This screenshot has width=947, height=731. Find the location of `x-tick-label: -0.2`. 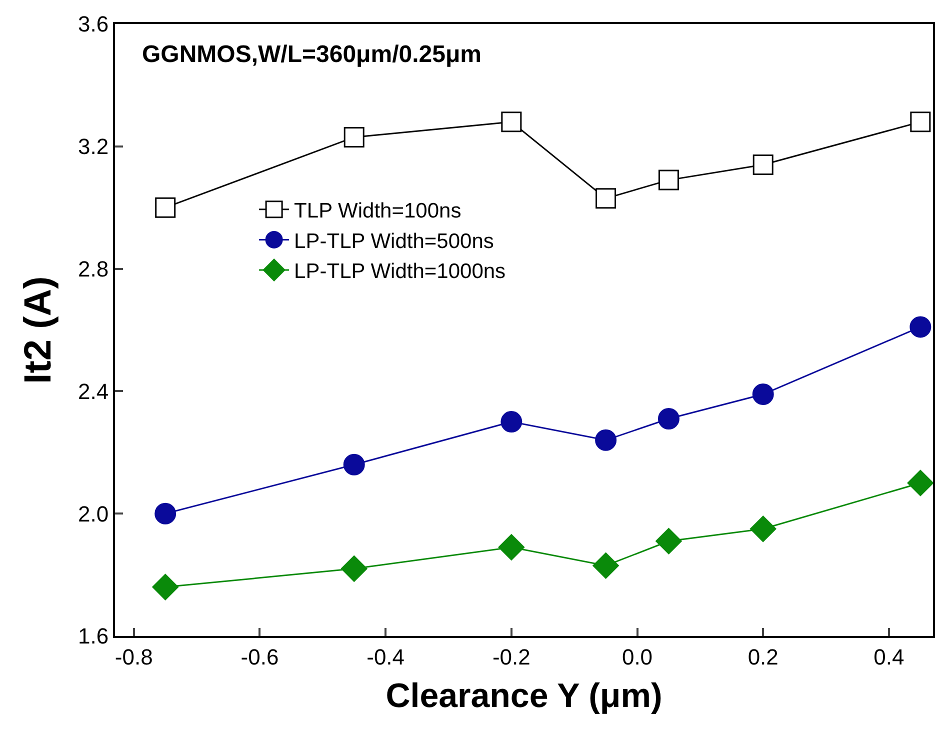

x-tick-label: -0.2 is located at coordinates (511, 657).